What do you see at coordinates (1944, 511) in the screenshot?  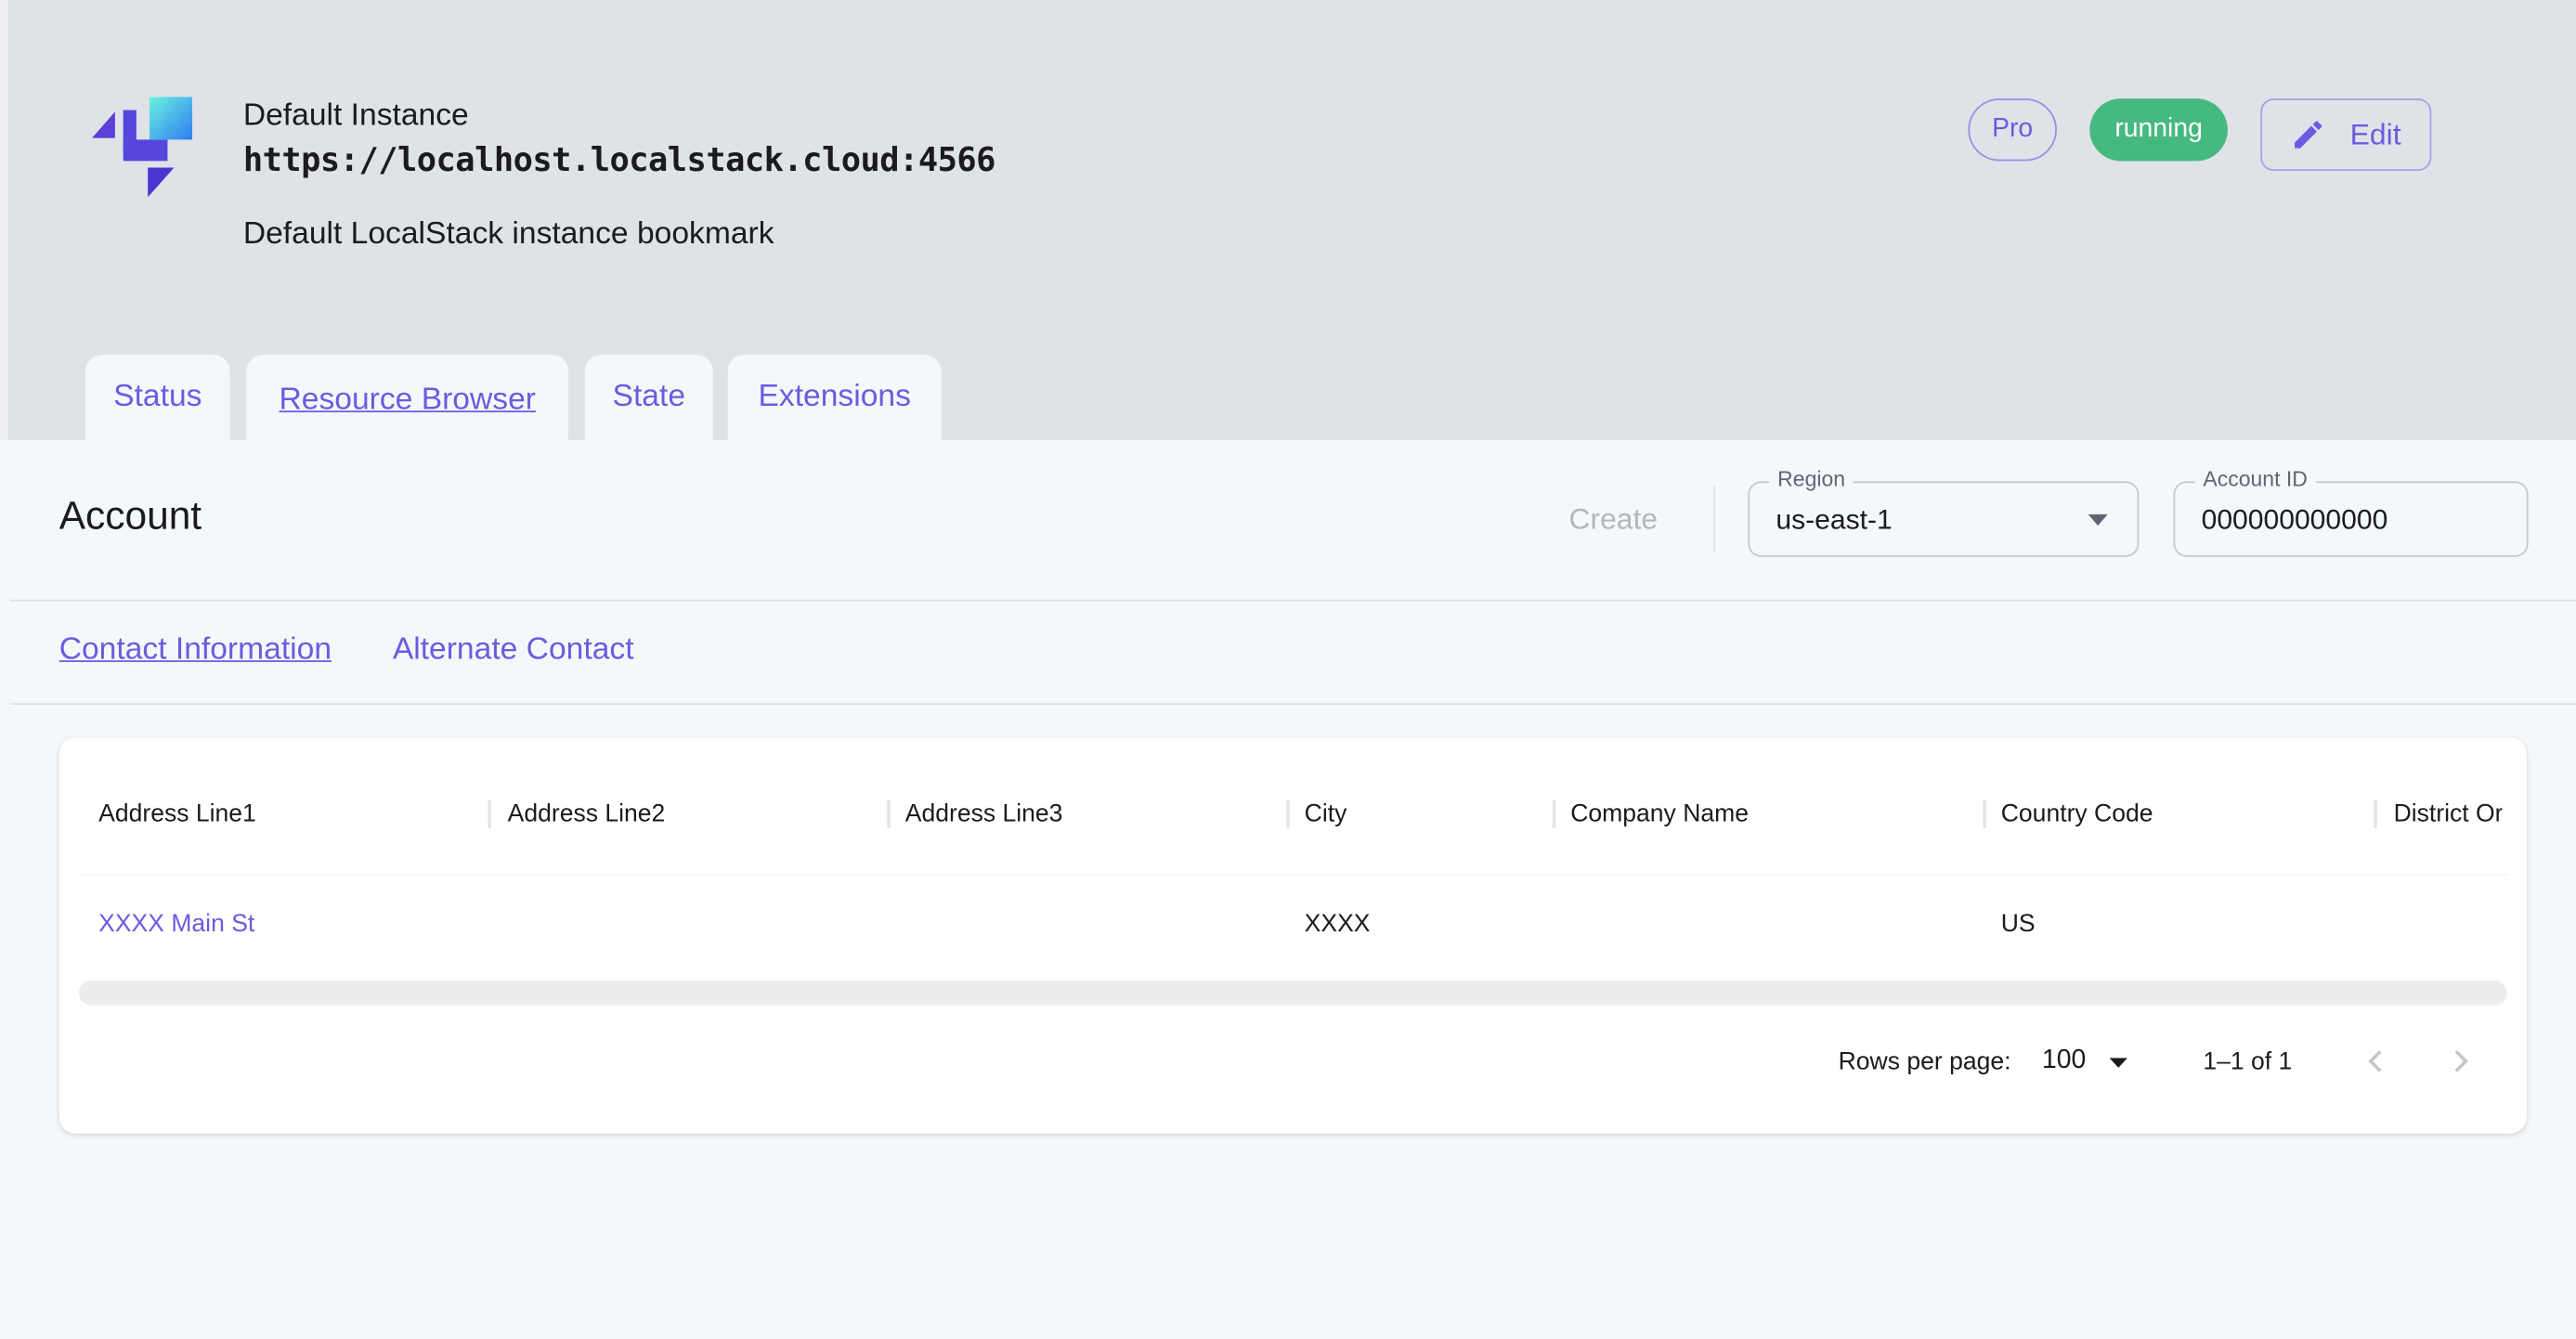 I see `region-select: Region us-east-1` at bounding box center [1944, 511].